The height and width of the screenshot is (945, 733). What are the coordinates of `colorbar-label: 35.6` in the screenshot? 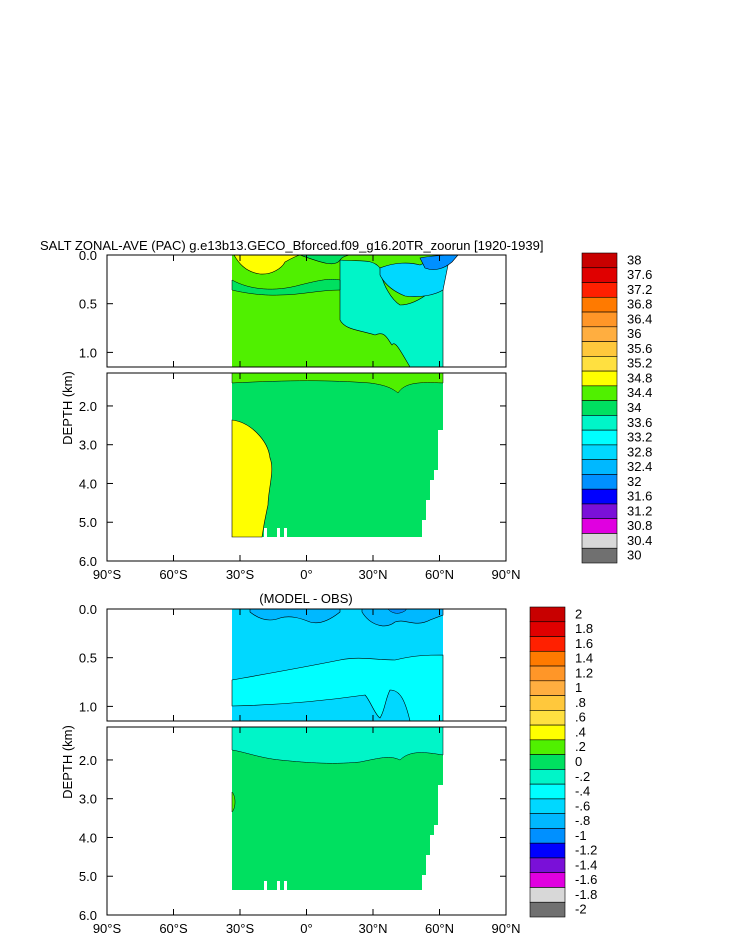 It's located at (639, 348).